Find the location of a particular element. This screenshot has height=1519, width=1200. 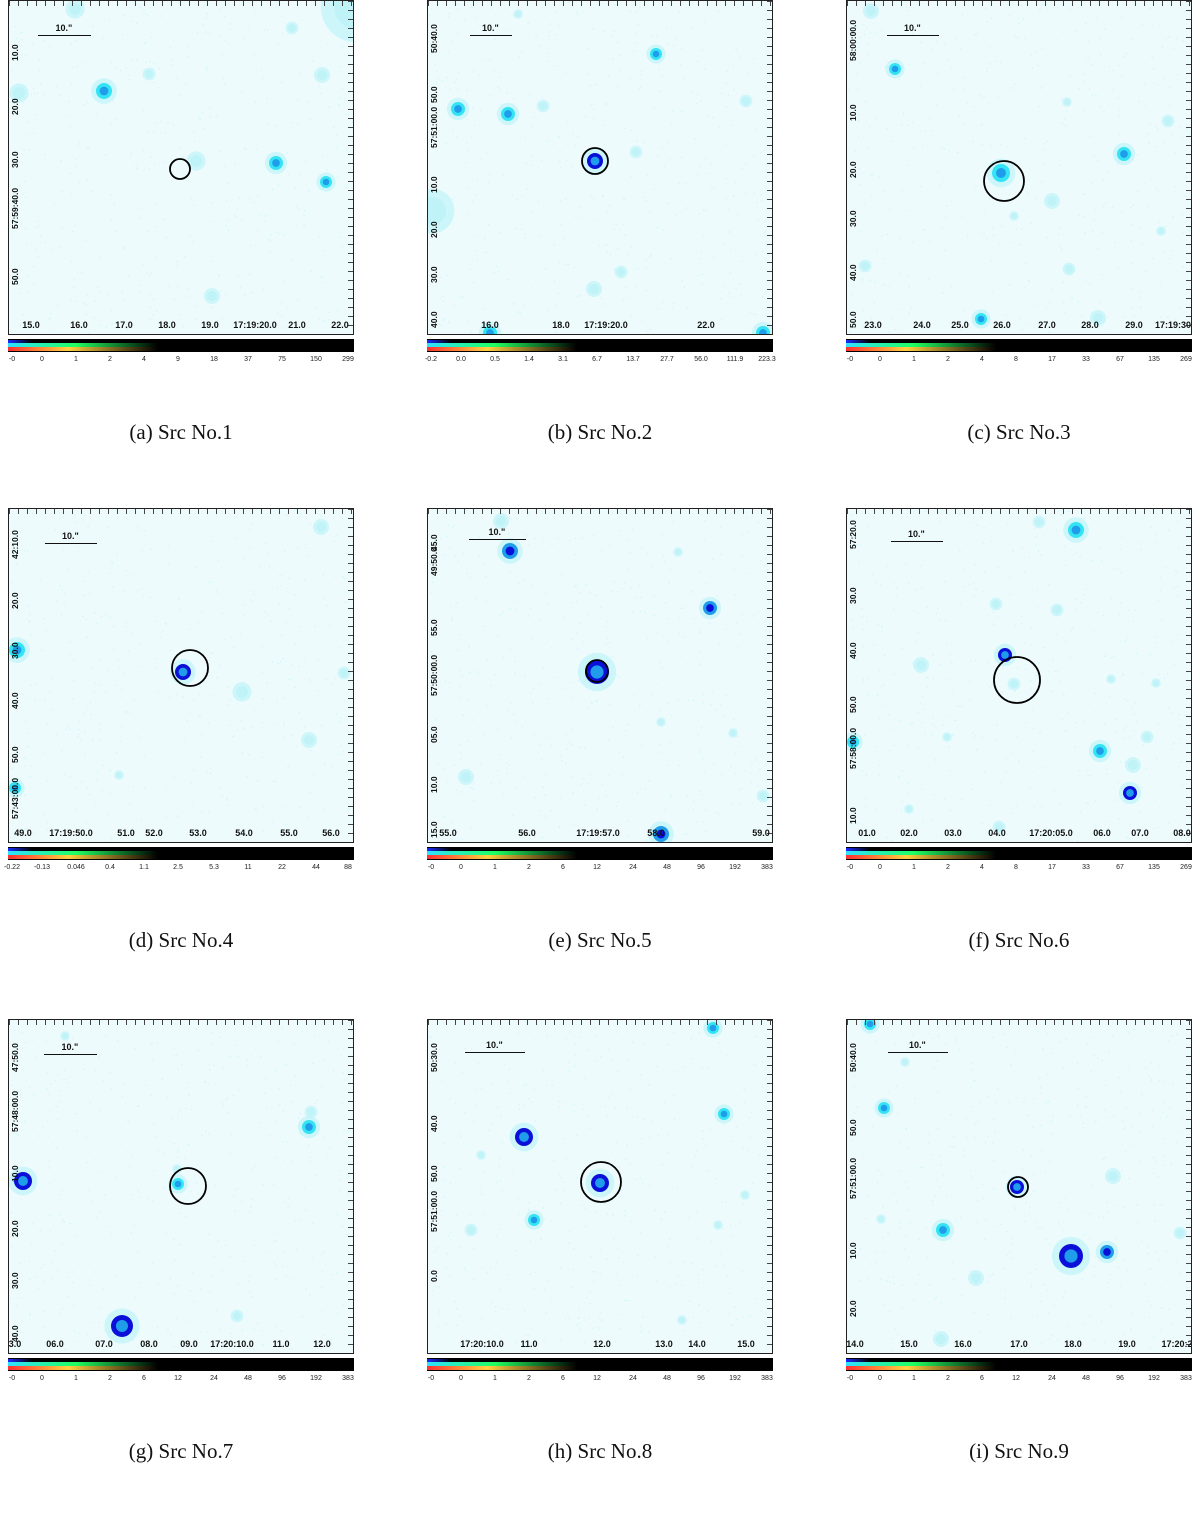

dec-tick-label: 57:51:00.0 is located at coordinates (434, 1211).